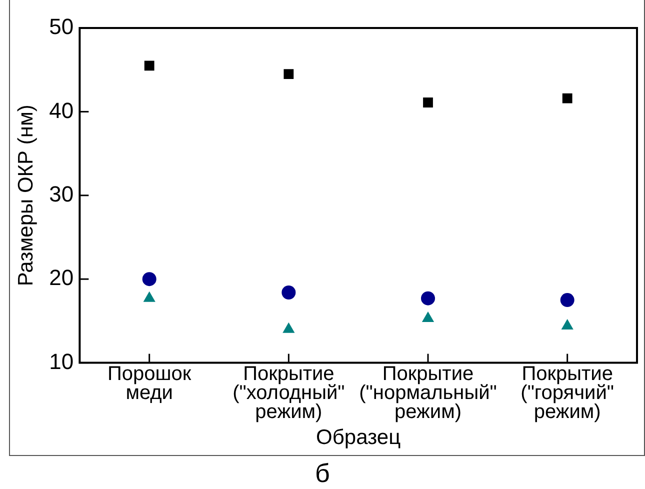  What do you see at coordinates (288, 392) in the screenshot?
I see `x-tick-label: Покрытие ("холодный" режим)` at bounding box center [288, 392].